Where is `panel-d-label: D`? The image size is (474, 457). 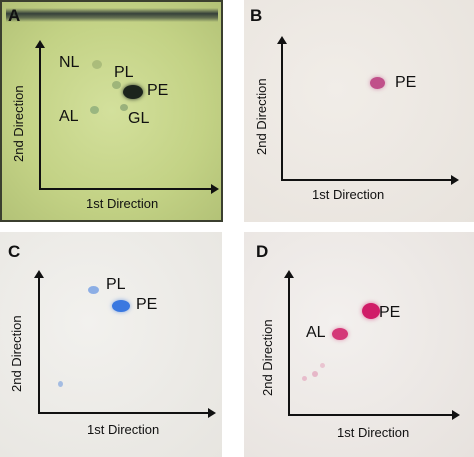
panel-d-label: D is located at coordinates (262, 251).